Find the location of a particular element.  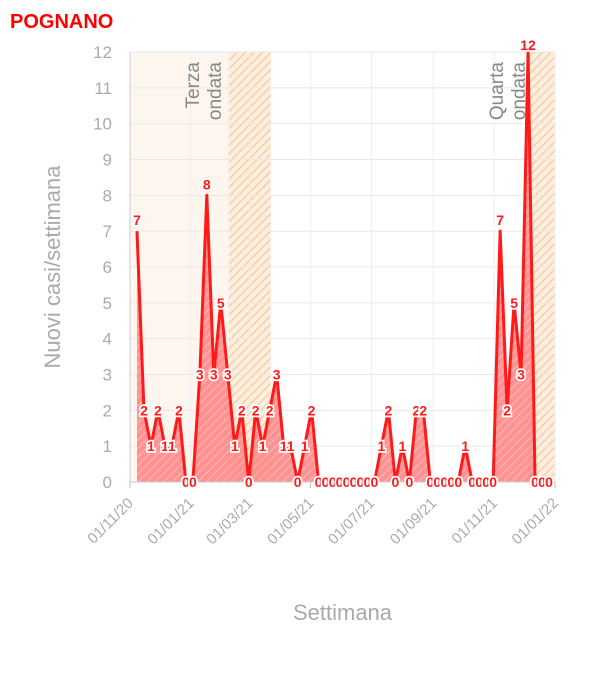

x-axis-title: Settimana is located at coordinates (343, 612).